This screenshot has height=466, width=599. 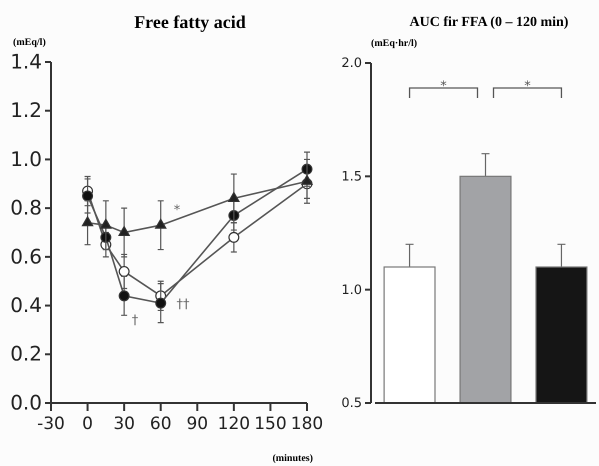 What do you see at coordinates (161, 424) in the screenshot?
I see `x-tick-label: 60` at bounding box center [161, 424].